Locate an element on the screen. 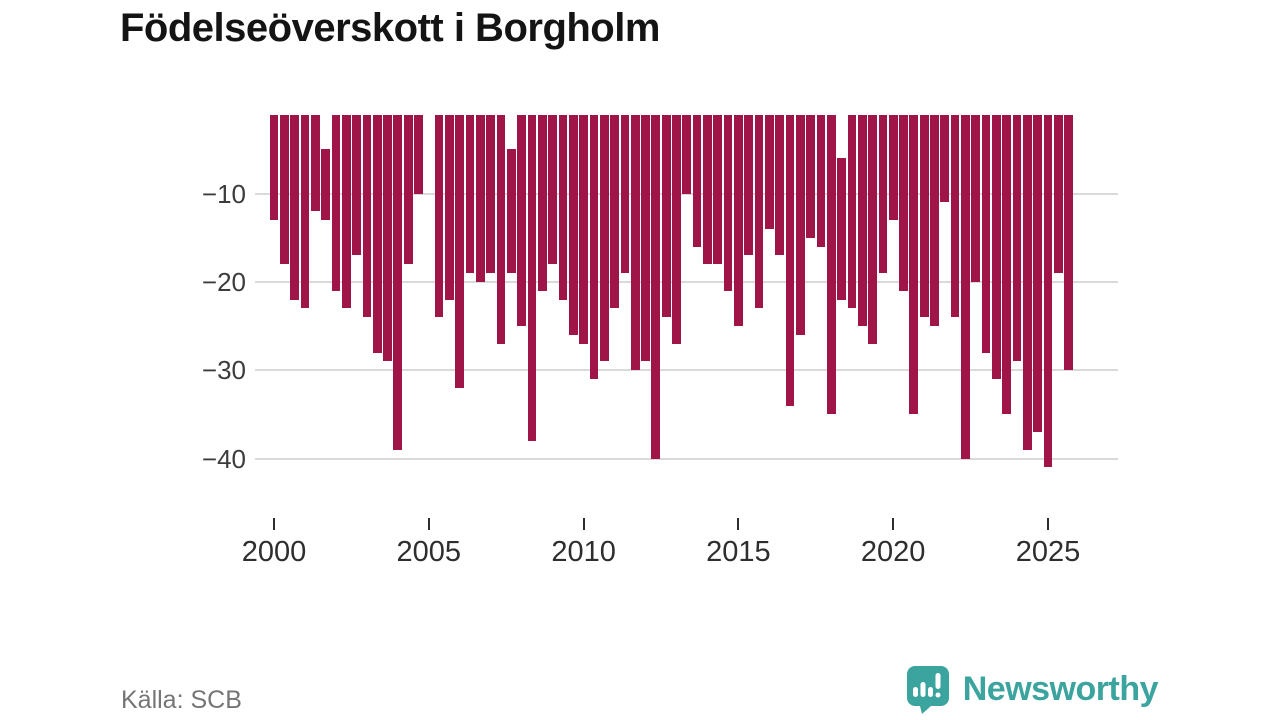 The image size is (1280, 720). x-axis-tick-label: 2015 is located at coordinates (738, 552).